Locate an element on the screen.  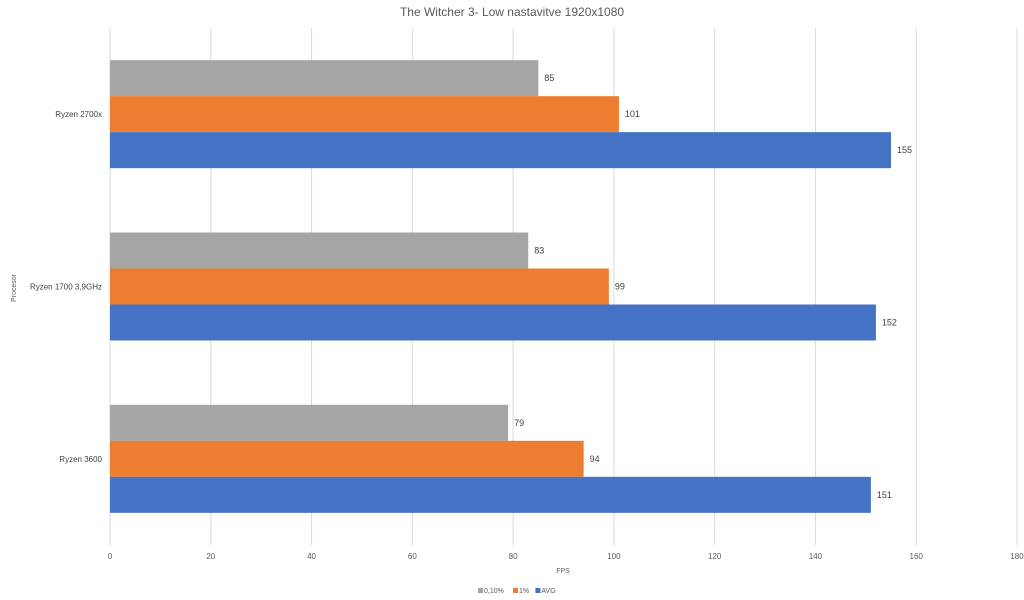
category-labels: Ryzen 2700x Ryzen 1700 3,9GHz Ryzen 3600 is located at coordinates (66, 287).